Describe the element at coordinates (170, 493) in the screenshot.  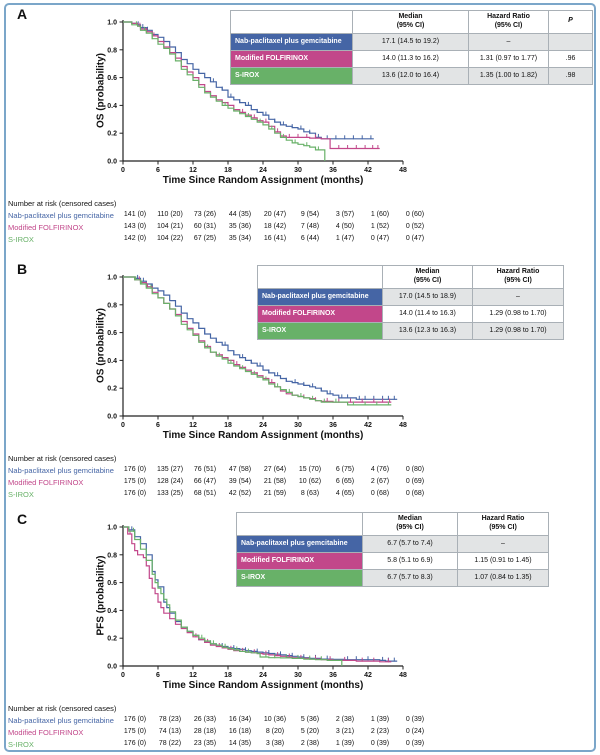
I see `at-risk-value: 133 (25)` at that location.